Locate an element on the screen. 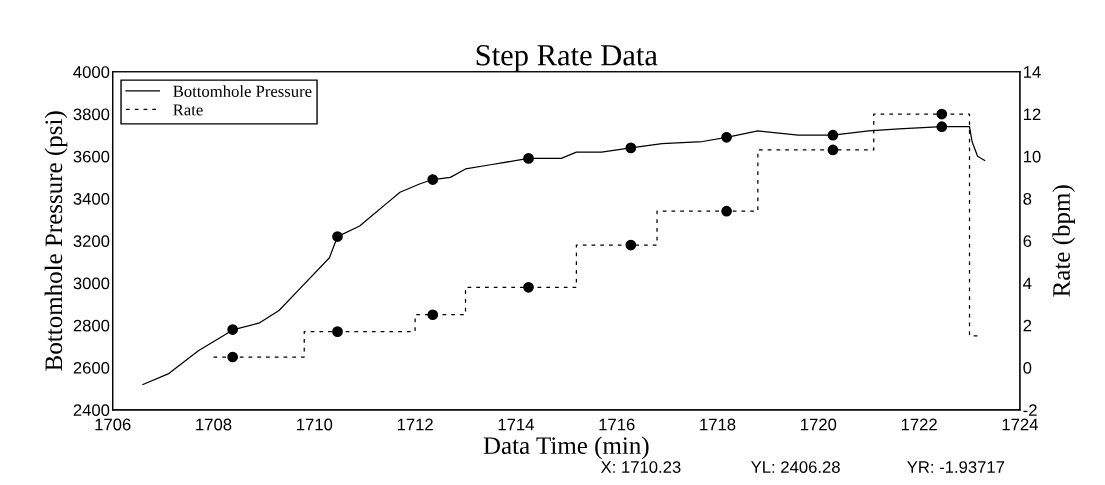 The height and width of the screenshot is (485, 1105). y2-tick-label: 10 is located at coordinates (1032, 156).